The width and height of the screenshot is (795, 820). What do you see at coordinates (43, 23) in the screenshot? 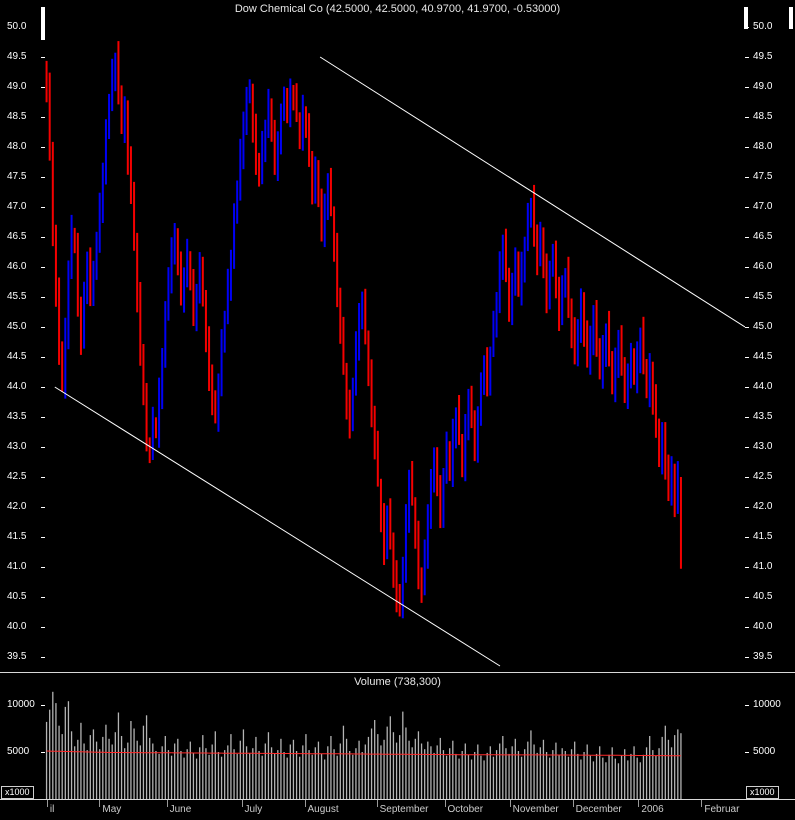
I see `pane-resize-handle-left` at bounding box center [43, 23].